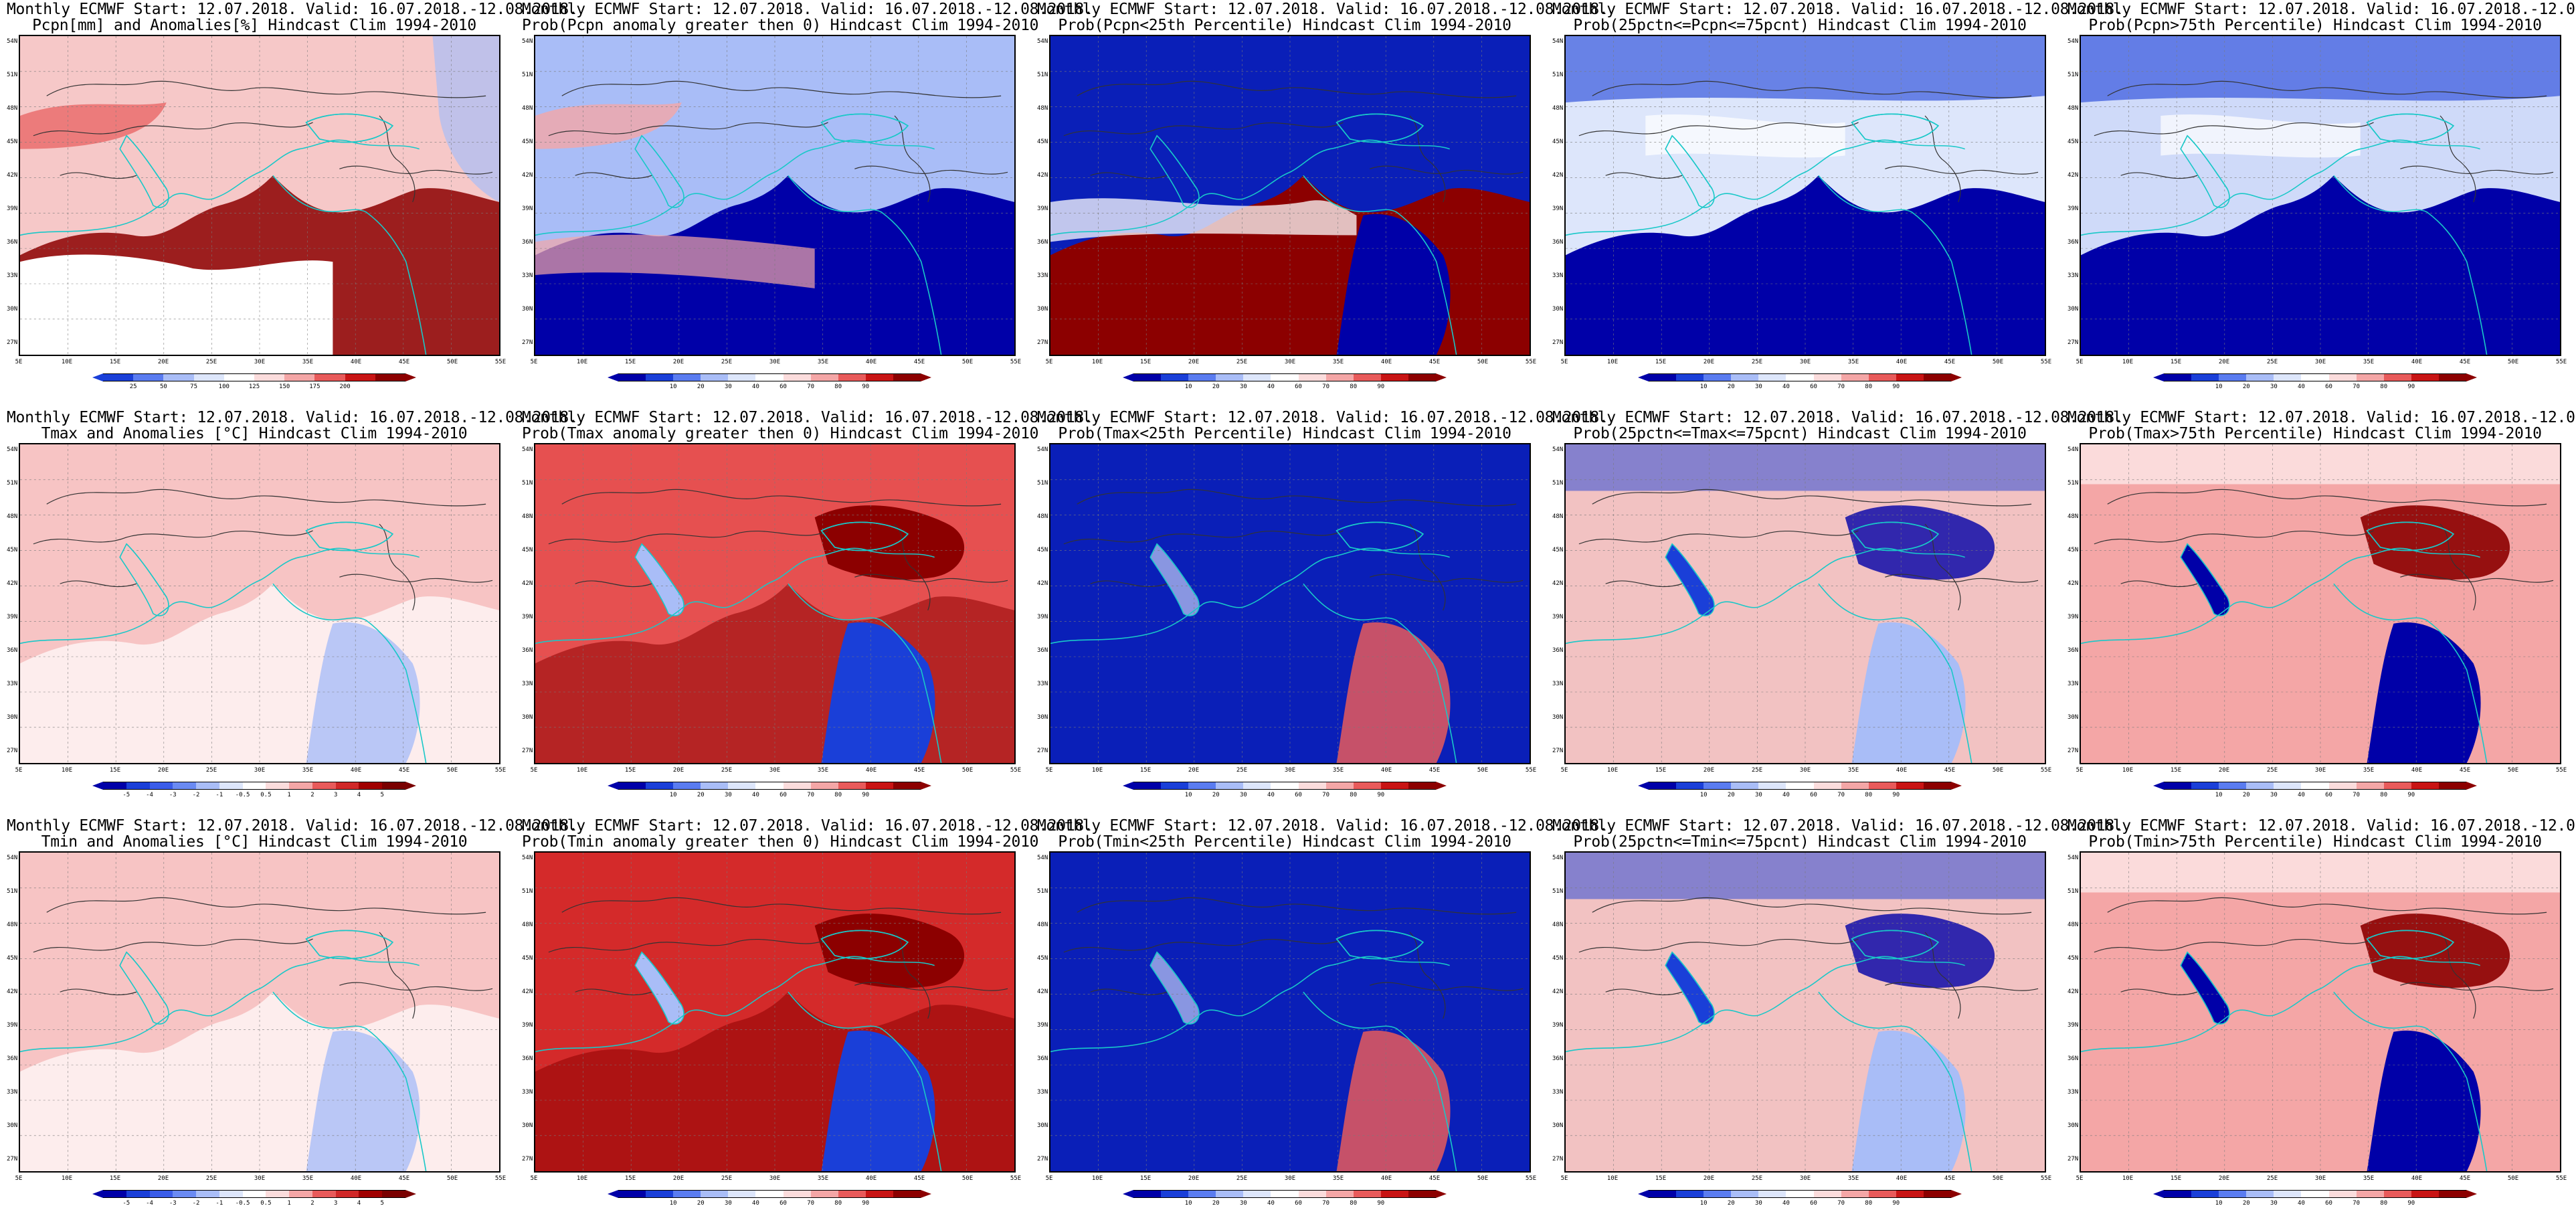  What do you see at coordinates (838, 795) in the screenshot?
I see `colorbar-tick-label: 80` at bounding box center [838, 795].